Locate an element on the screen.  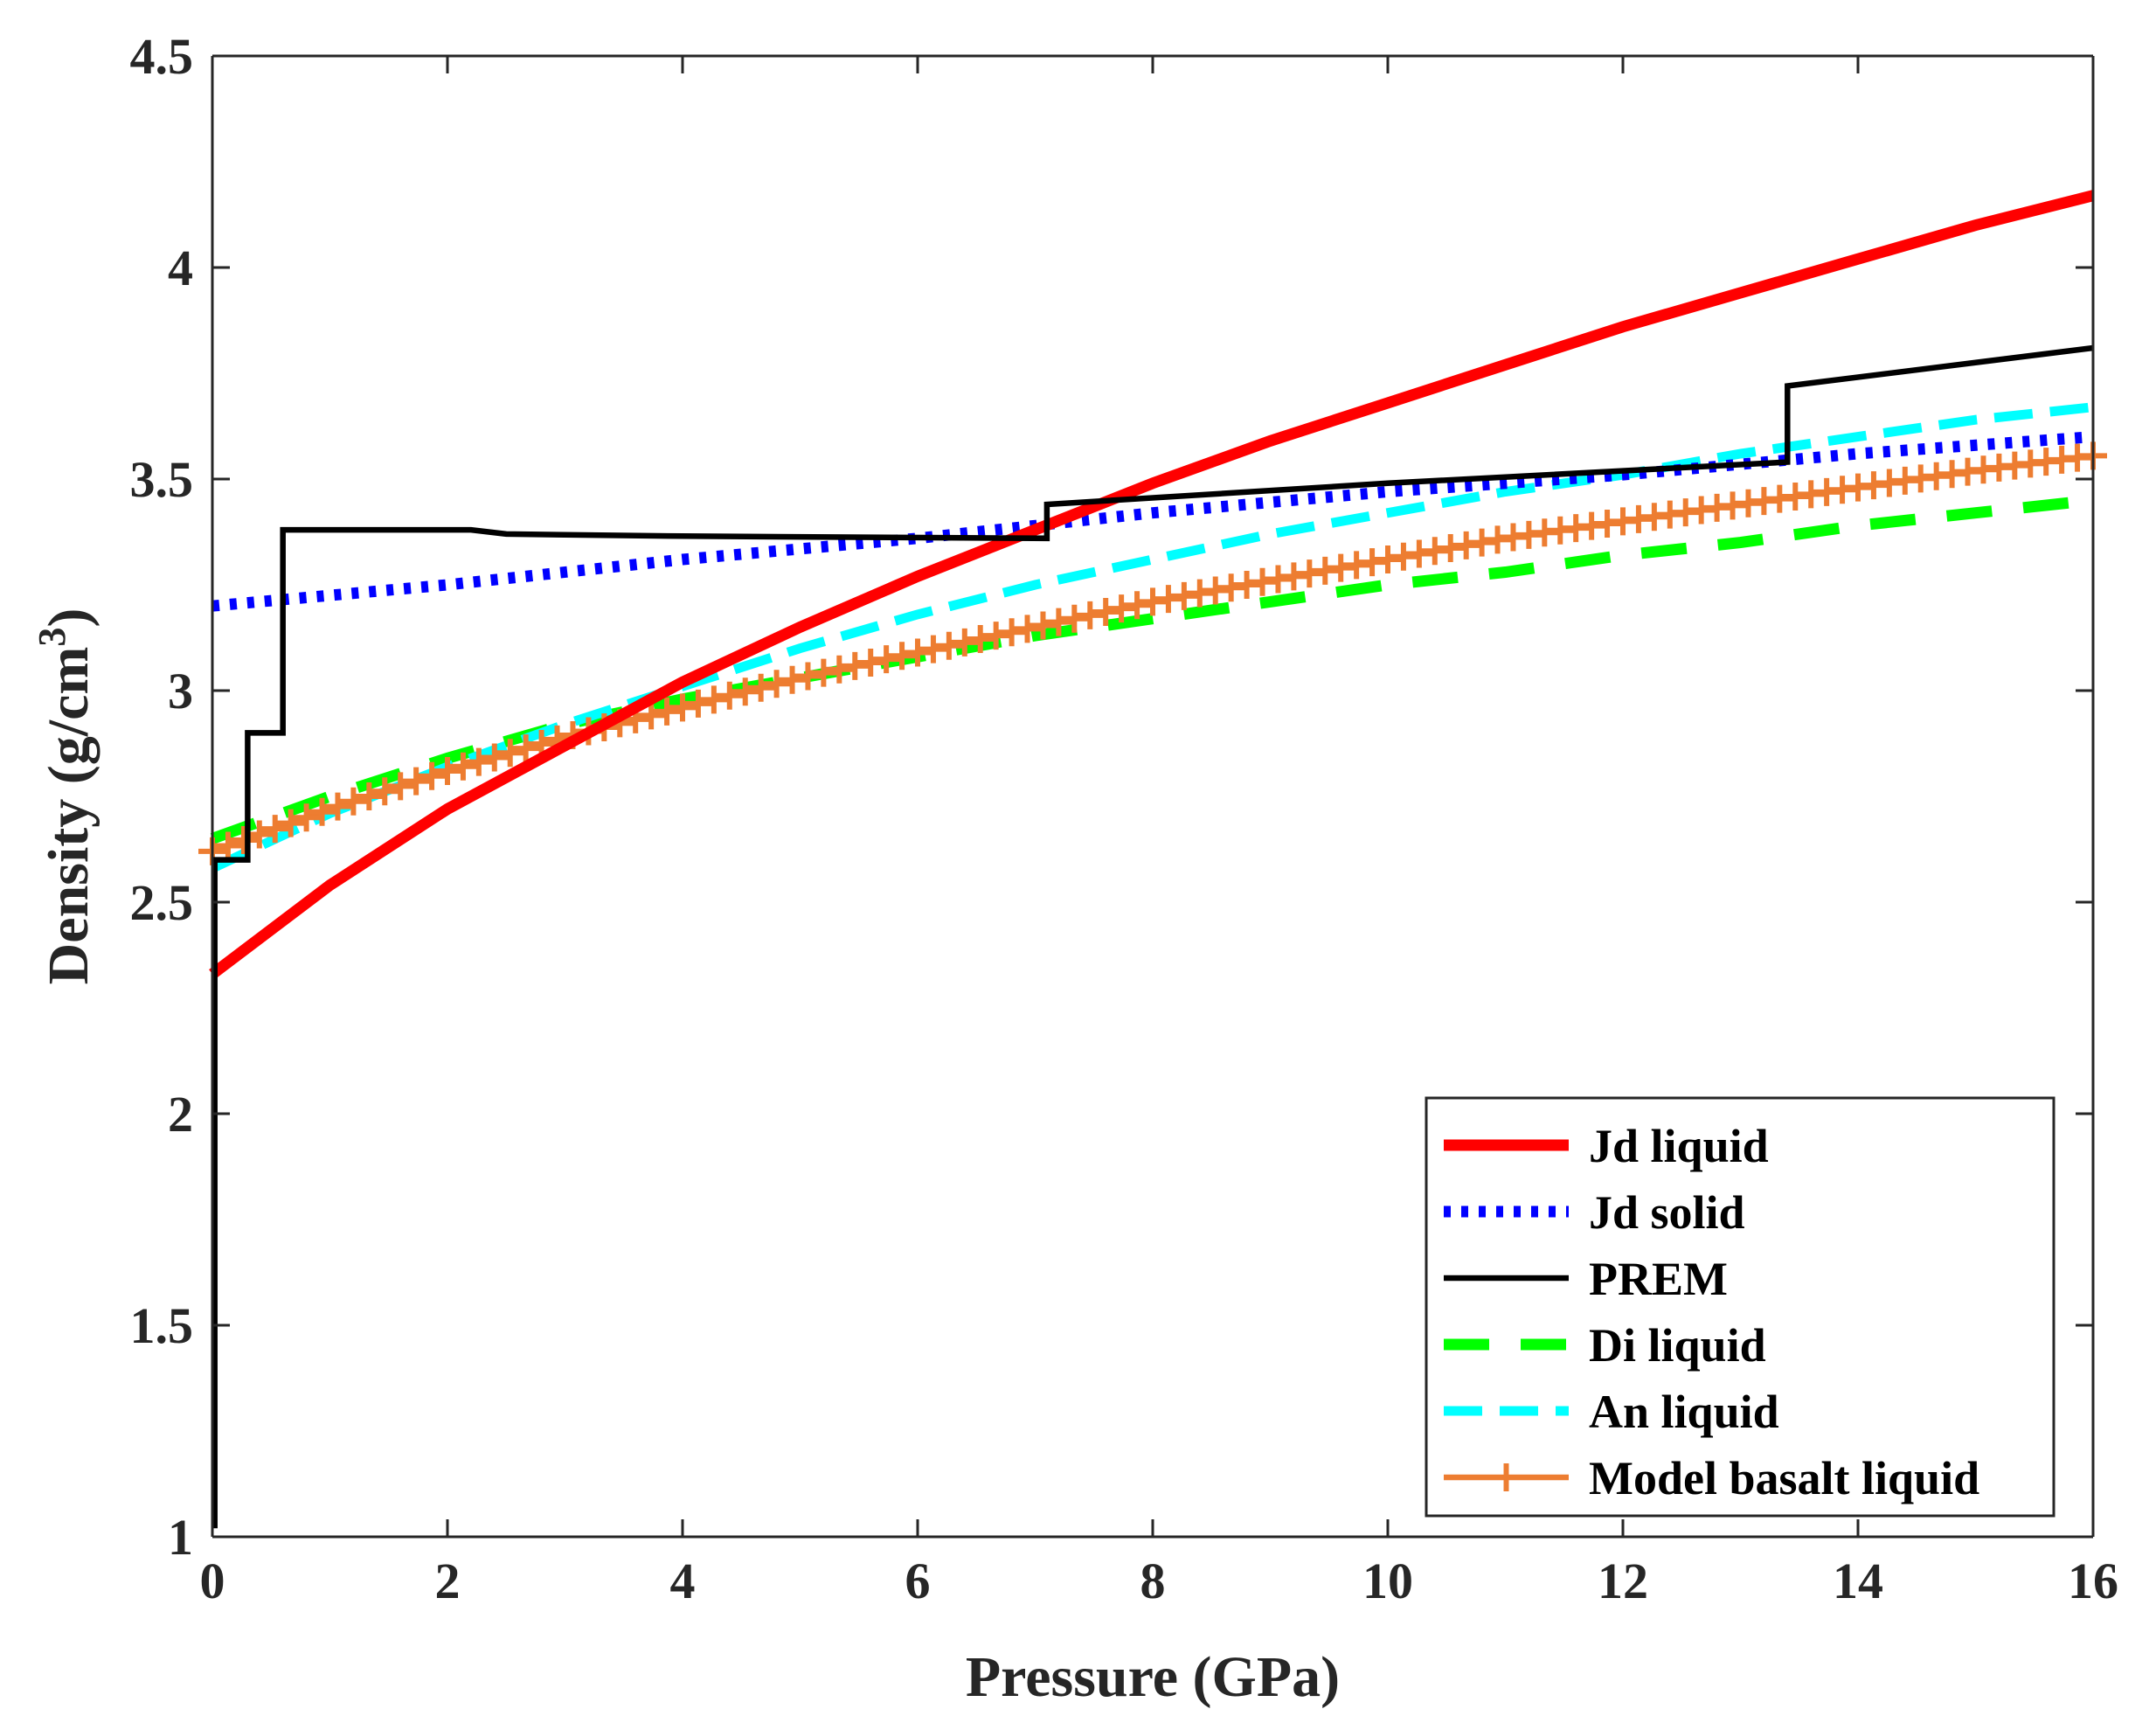
y-axis-label-superscript: 3 is located at coordinates (52, 637).